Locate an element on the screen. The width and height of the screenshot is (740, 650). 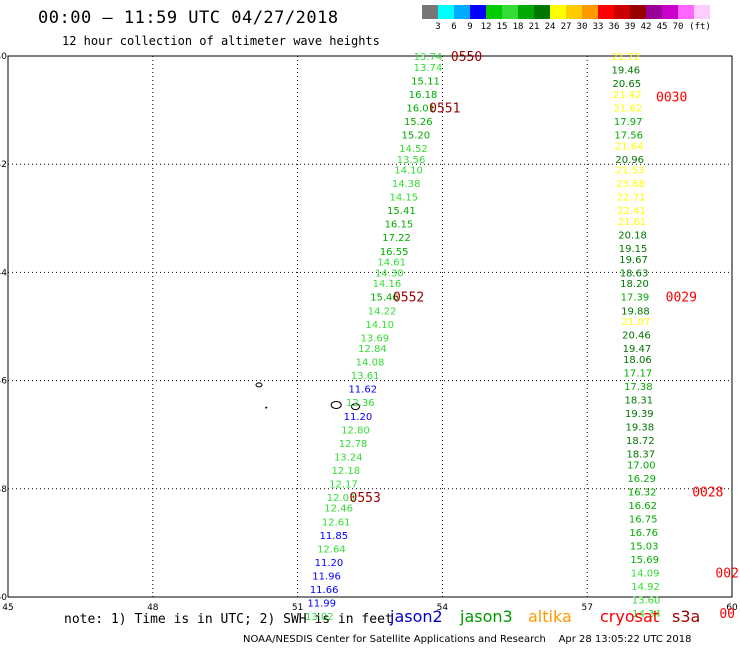
wave-height-label: 17.56 is located at coordinates (628, 135).